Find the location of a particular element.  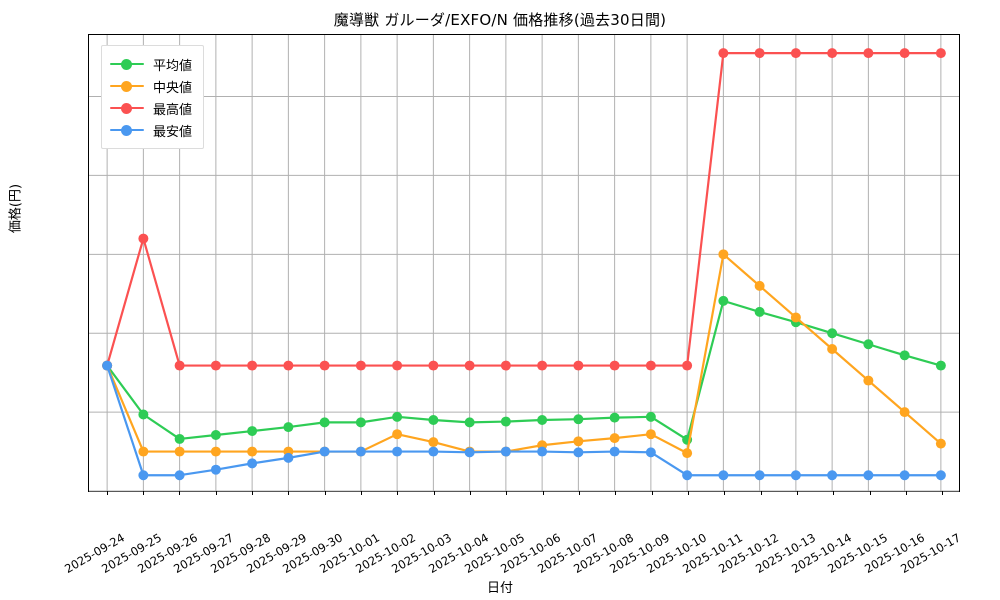

page-title: 魔導獣 ガルーダ/EXFO/N 価格推移(過去30日間) is located at coordinates (500, 20).